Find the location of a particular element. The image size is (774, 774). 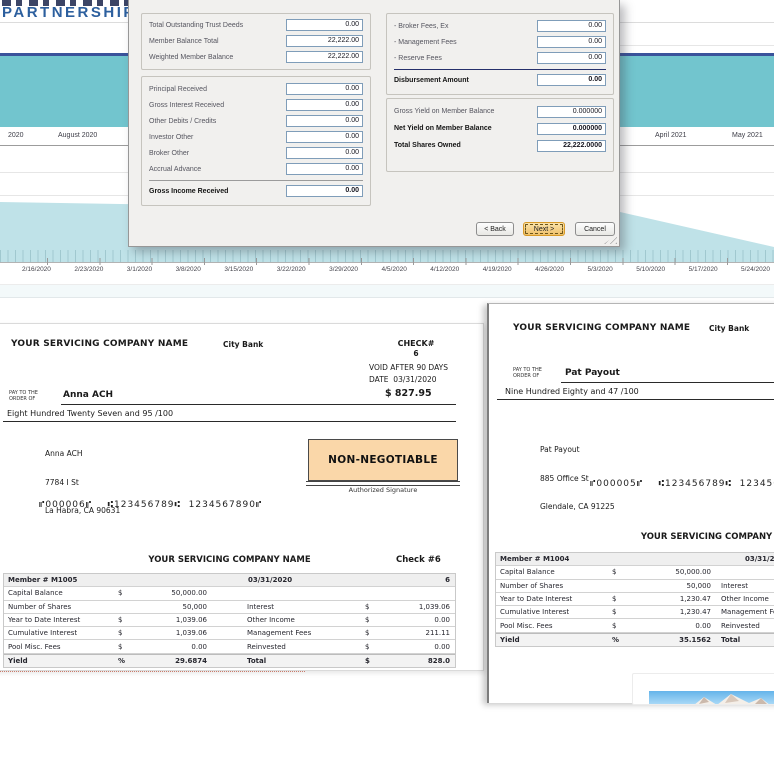

field-label: Disbursement Amount is located at coordinates (431, 80).